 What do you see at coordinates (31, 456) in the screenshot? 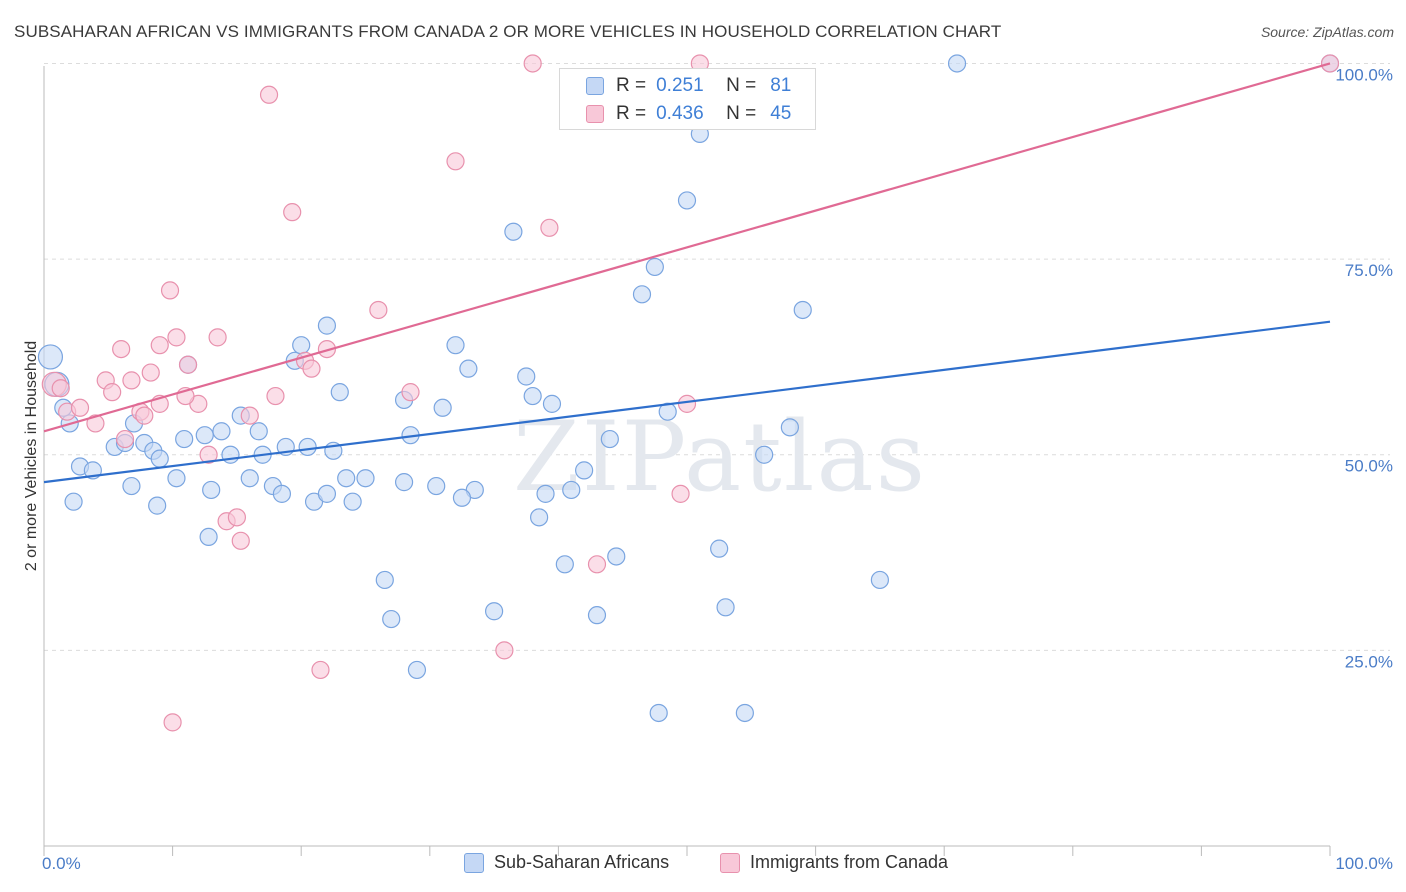
I see `y-axis-label: 2 or more Vehicles in Household` at bounding box center [31, 456].